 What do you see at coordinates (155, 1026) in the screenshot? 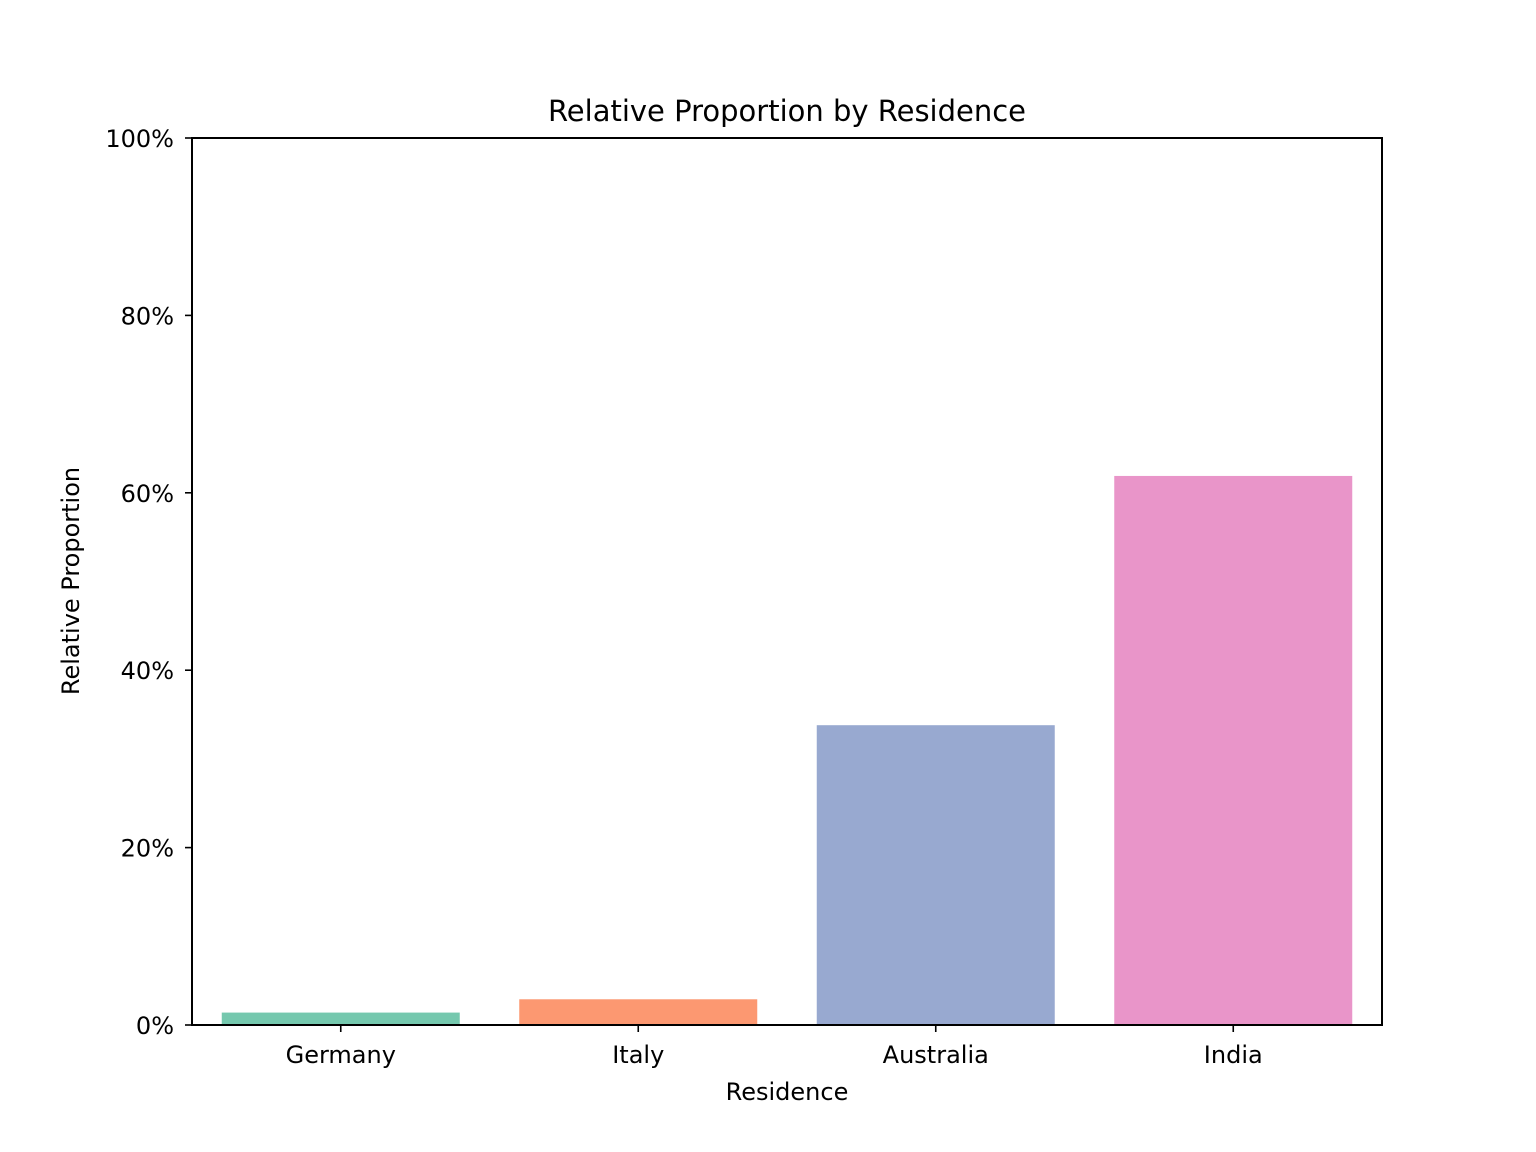
I see `y-tick-label: 0%` at bounding box center [155, 1026].